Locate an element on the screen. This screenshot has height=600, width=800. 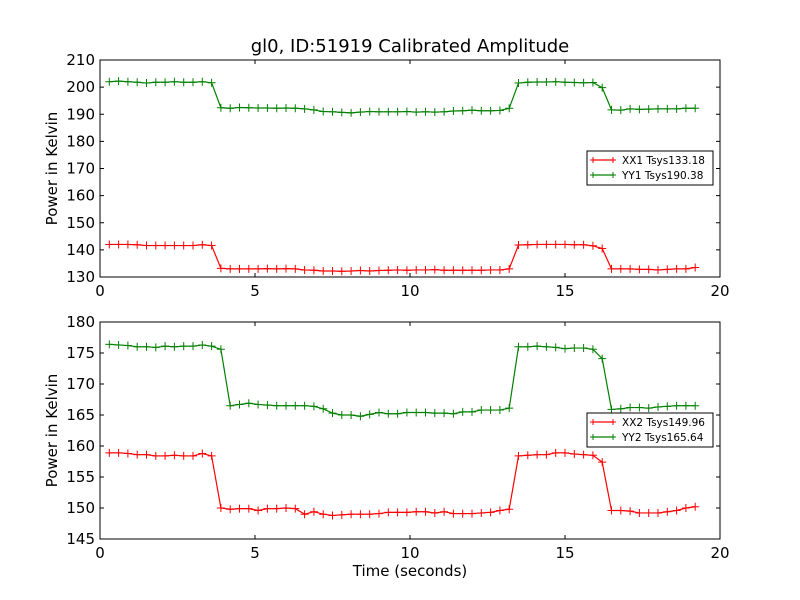
x-tick-label: 0 is located at coordinates (100, 553).